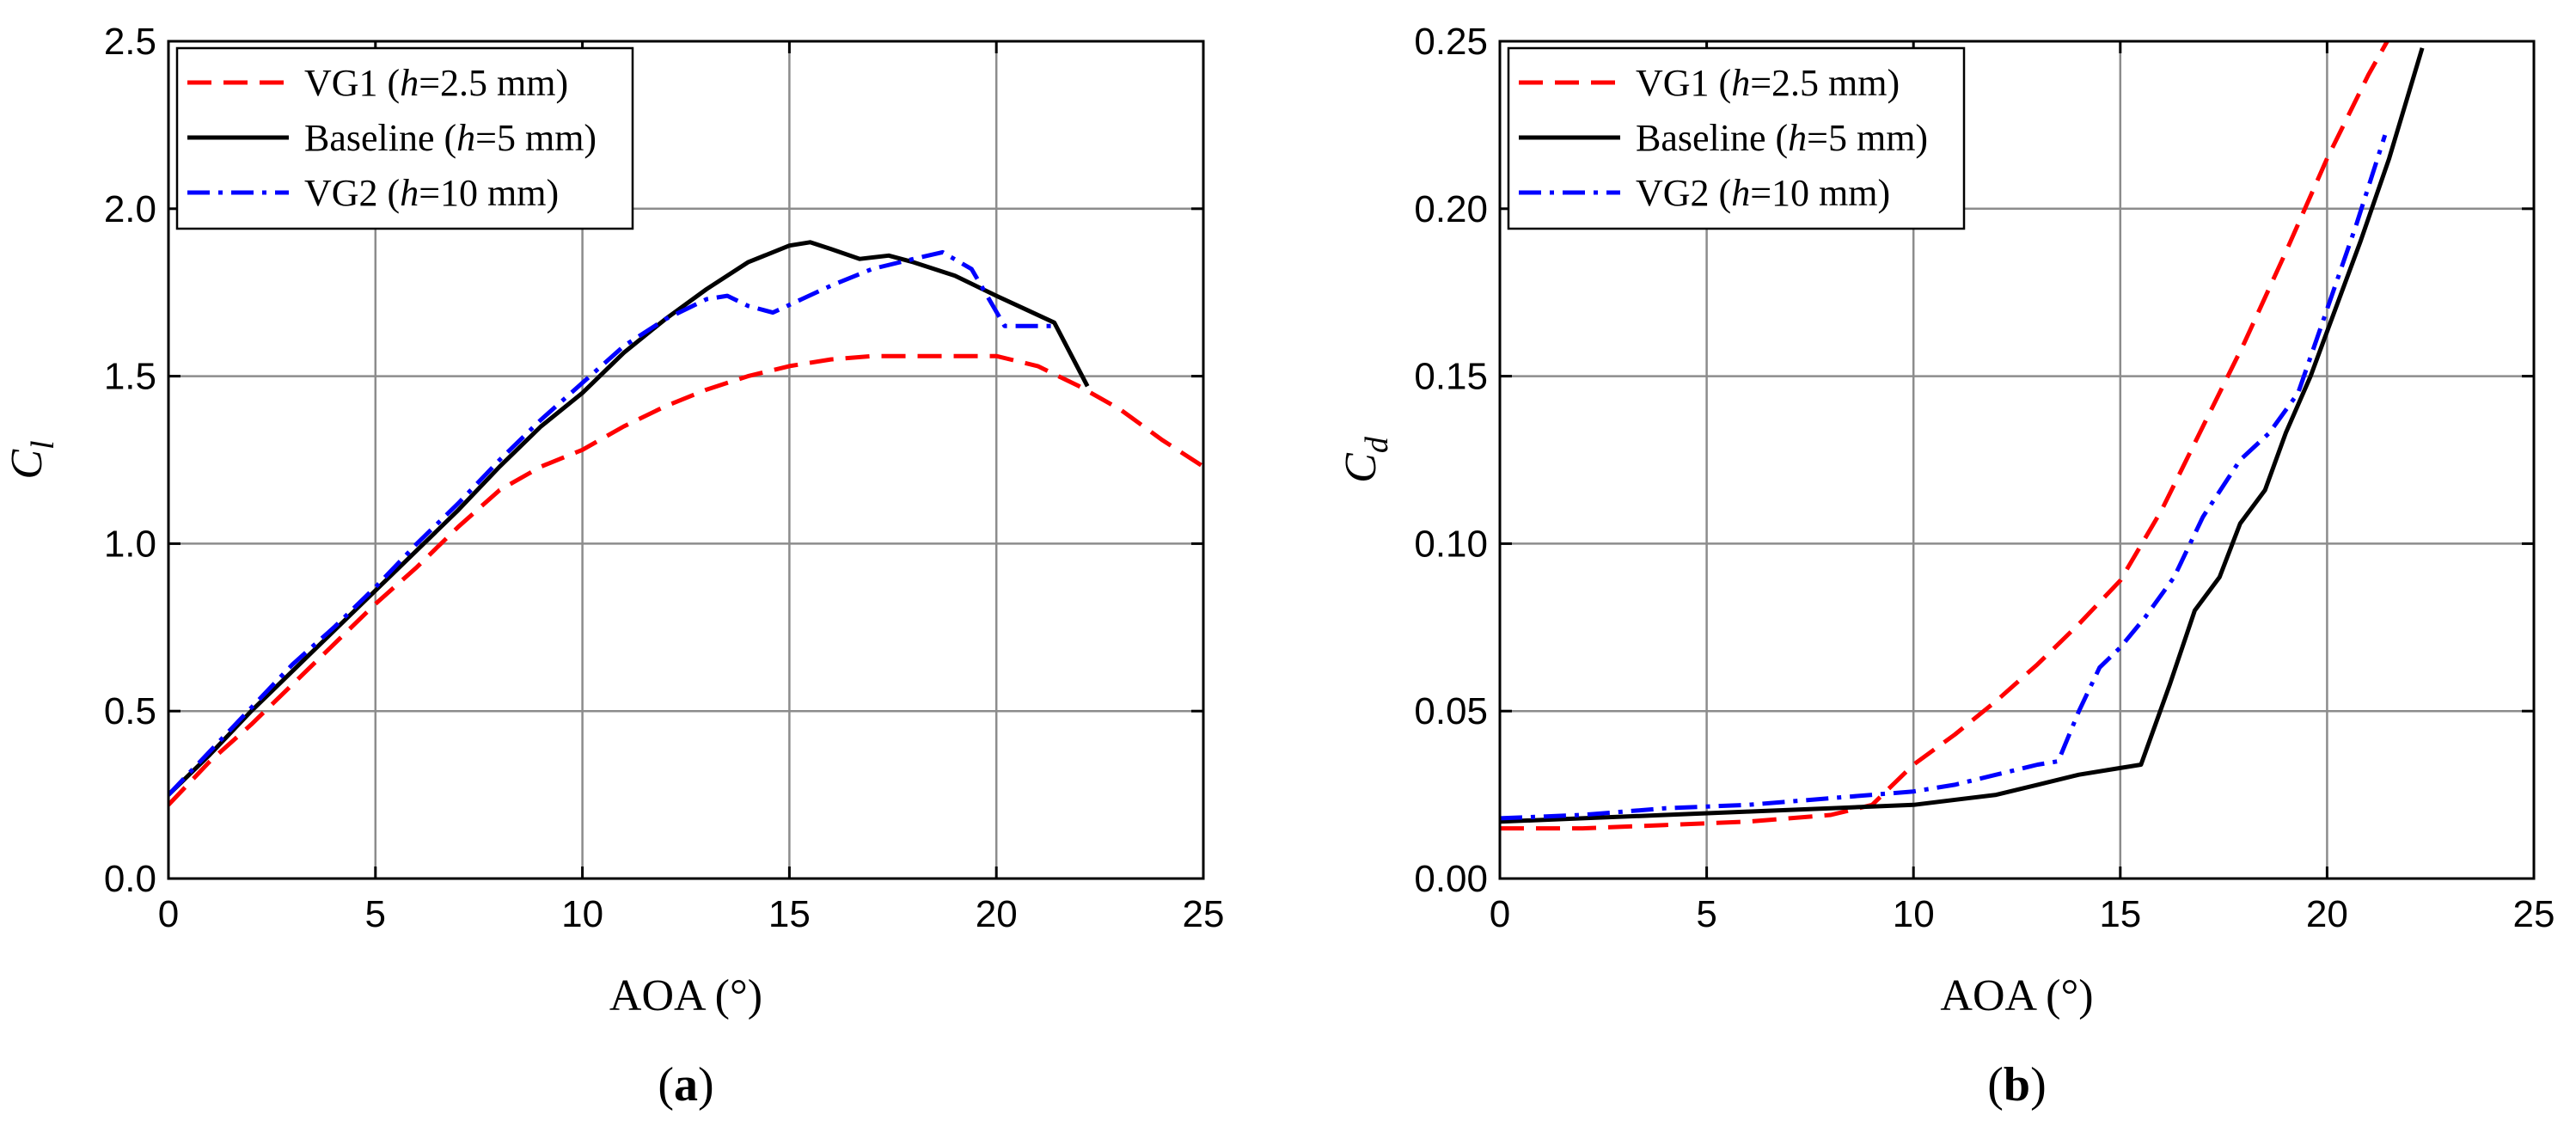 The height and width of the screenshot is (1133, 2576). Describe the element at coordinates (130, 377) in the screenshot. I see `y-tick-label: 1.5` at that location.